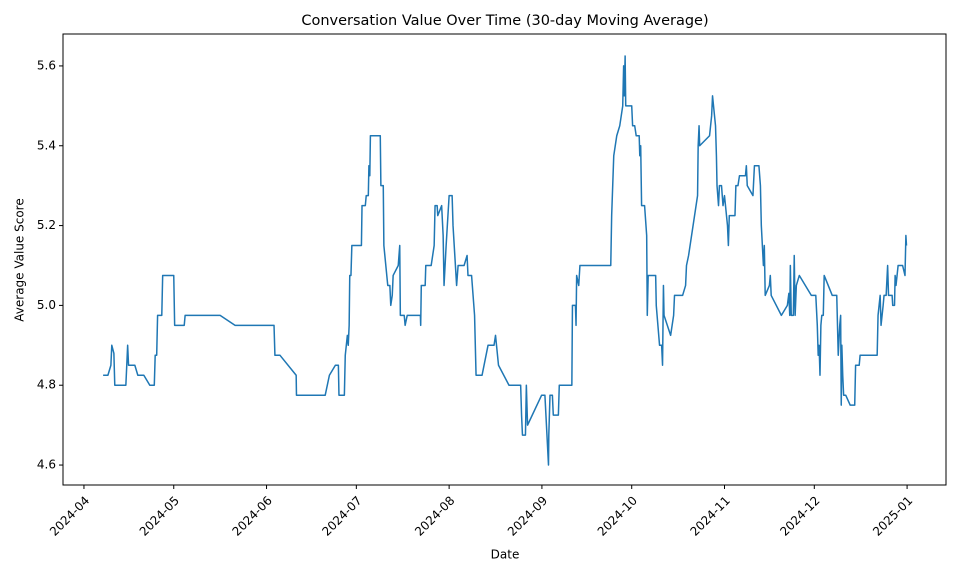 Image resolution: width=960 pixels, height=580 pixels. Describe the element at coordinates (46, 145) in the screenshot. I see `y-tick-label: 5.4` at that location.